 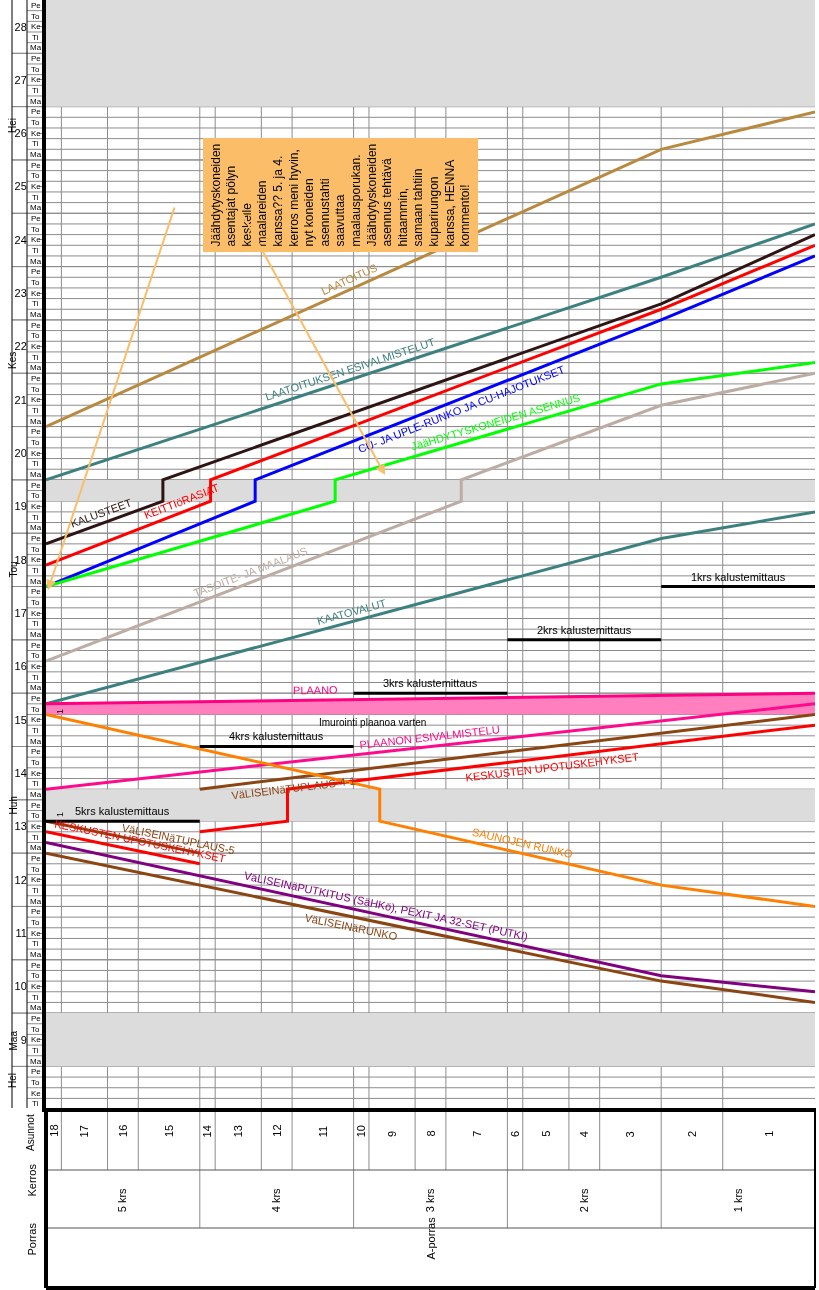 What do you see at coordinates (84, 1131) in the screenshot?
I see `text: 17` at bounding box center [84, 1131].